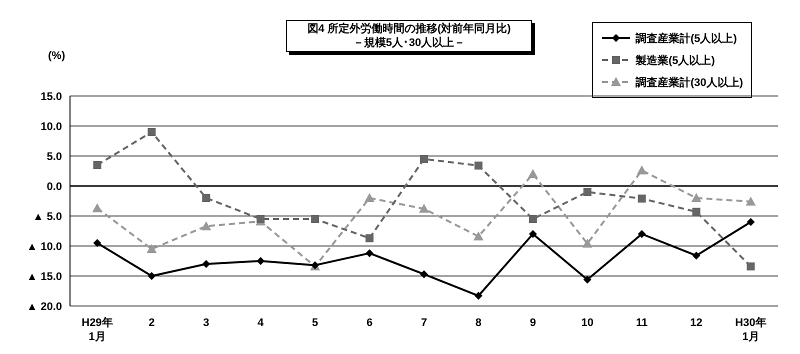 This screenshot has height=354, width=800. Describe the element at coordinates (424, 323) in the screenshot. I see `x-tick-label: 7` at that location.